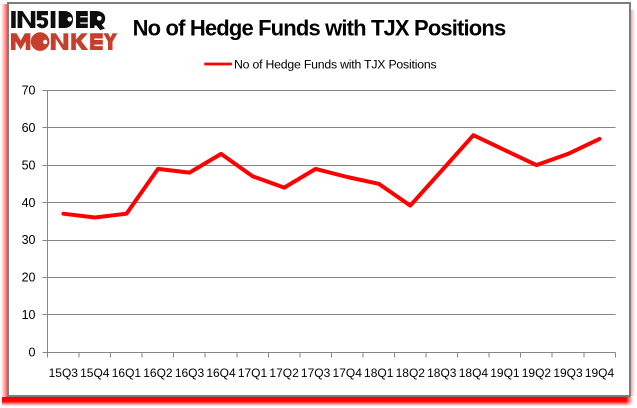  What do you see at coordinates (253, 373) in the screenshot?
I see `svg-text: 17Q1` at bounding box center [253, 373].